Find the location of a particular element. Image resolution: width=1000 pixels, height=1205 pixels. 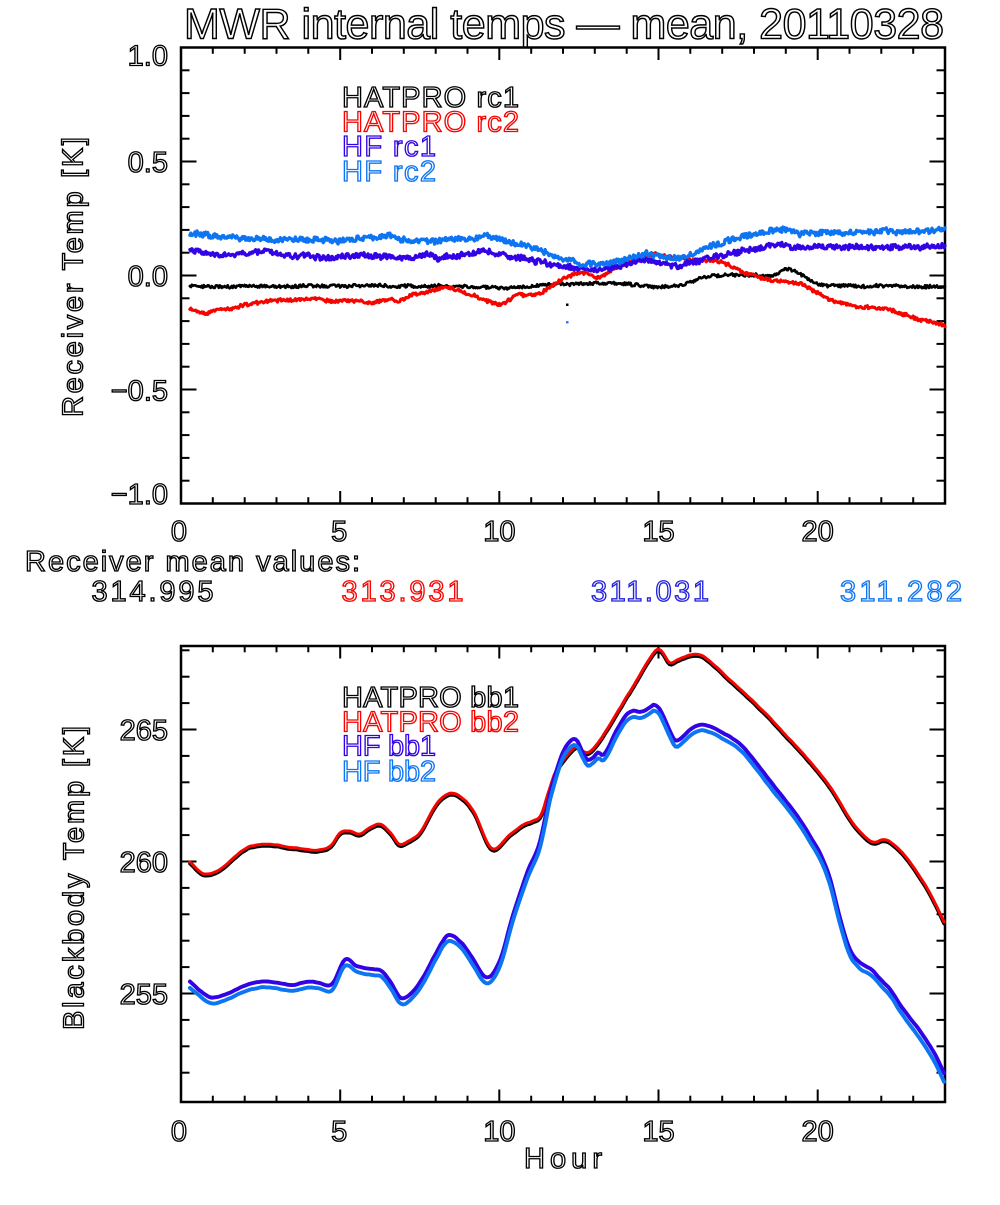

svg-text: 314.995 is located at coordinates (153, 592).